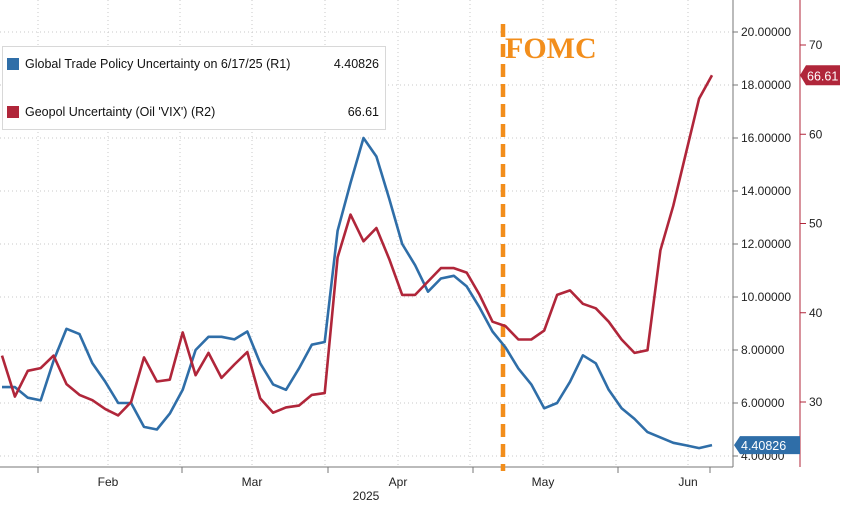 This screenshot has height=505, width=841. I want to click on badge-shape-trade-policy, so click(767, 445).